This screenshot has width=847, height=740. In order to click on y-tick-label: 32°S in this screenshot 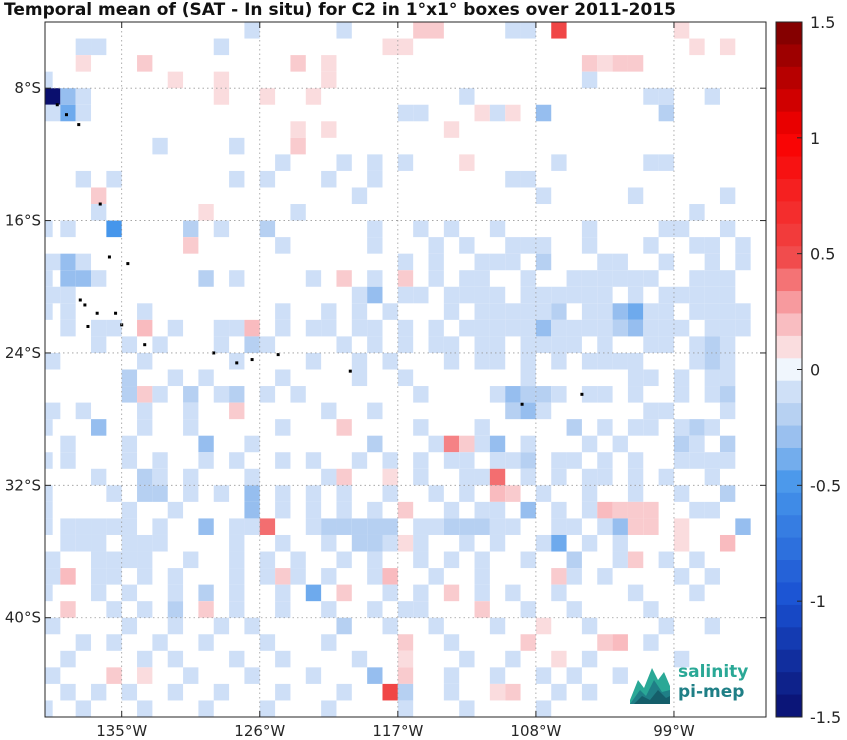, I will do `click(23, 485)`.